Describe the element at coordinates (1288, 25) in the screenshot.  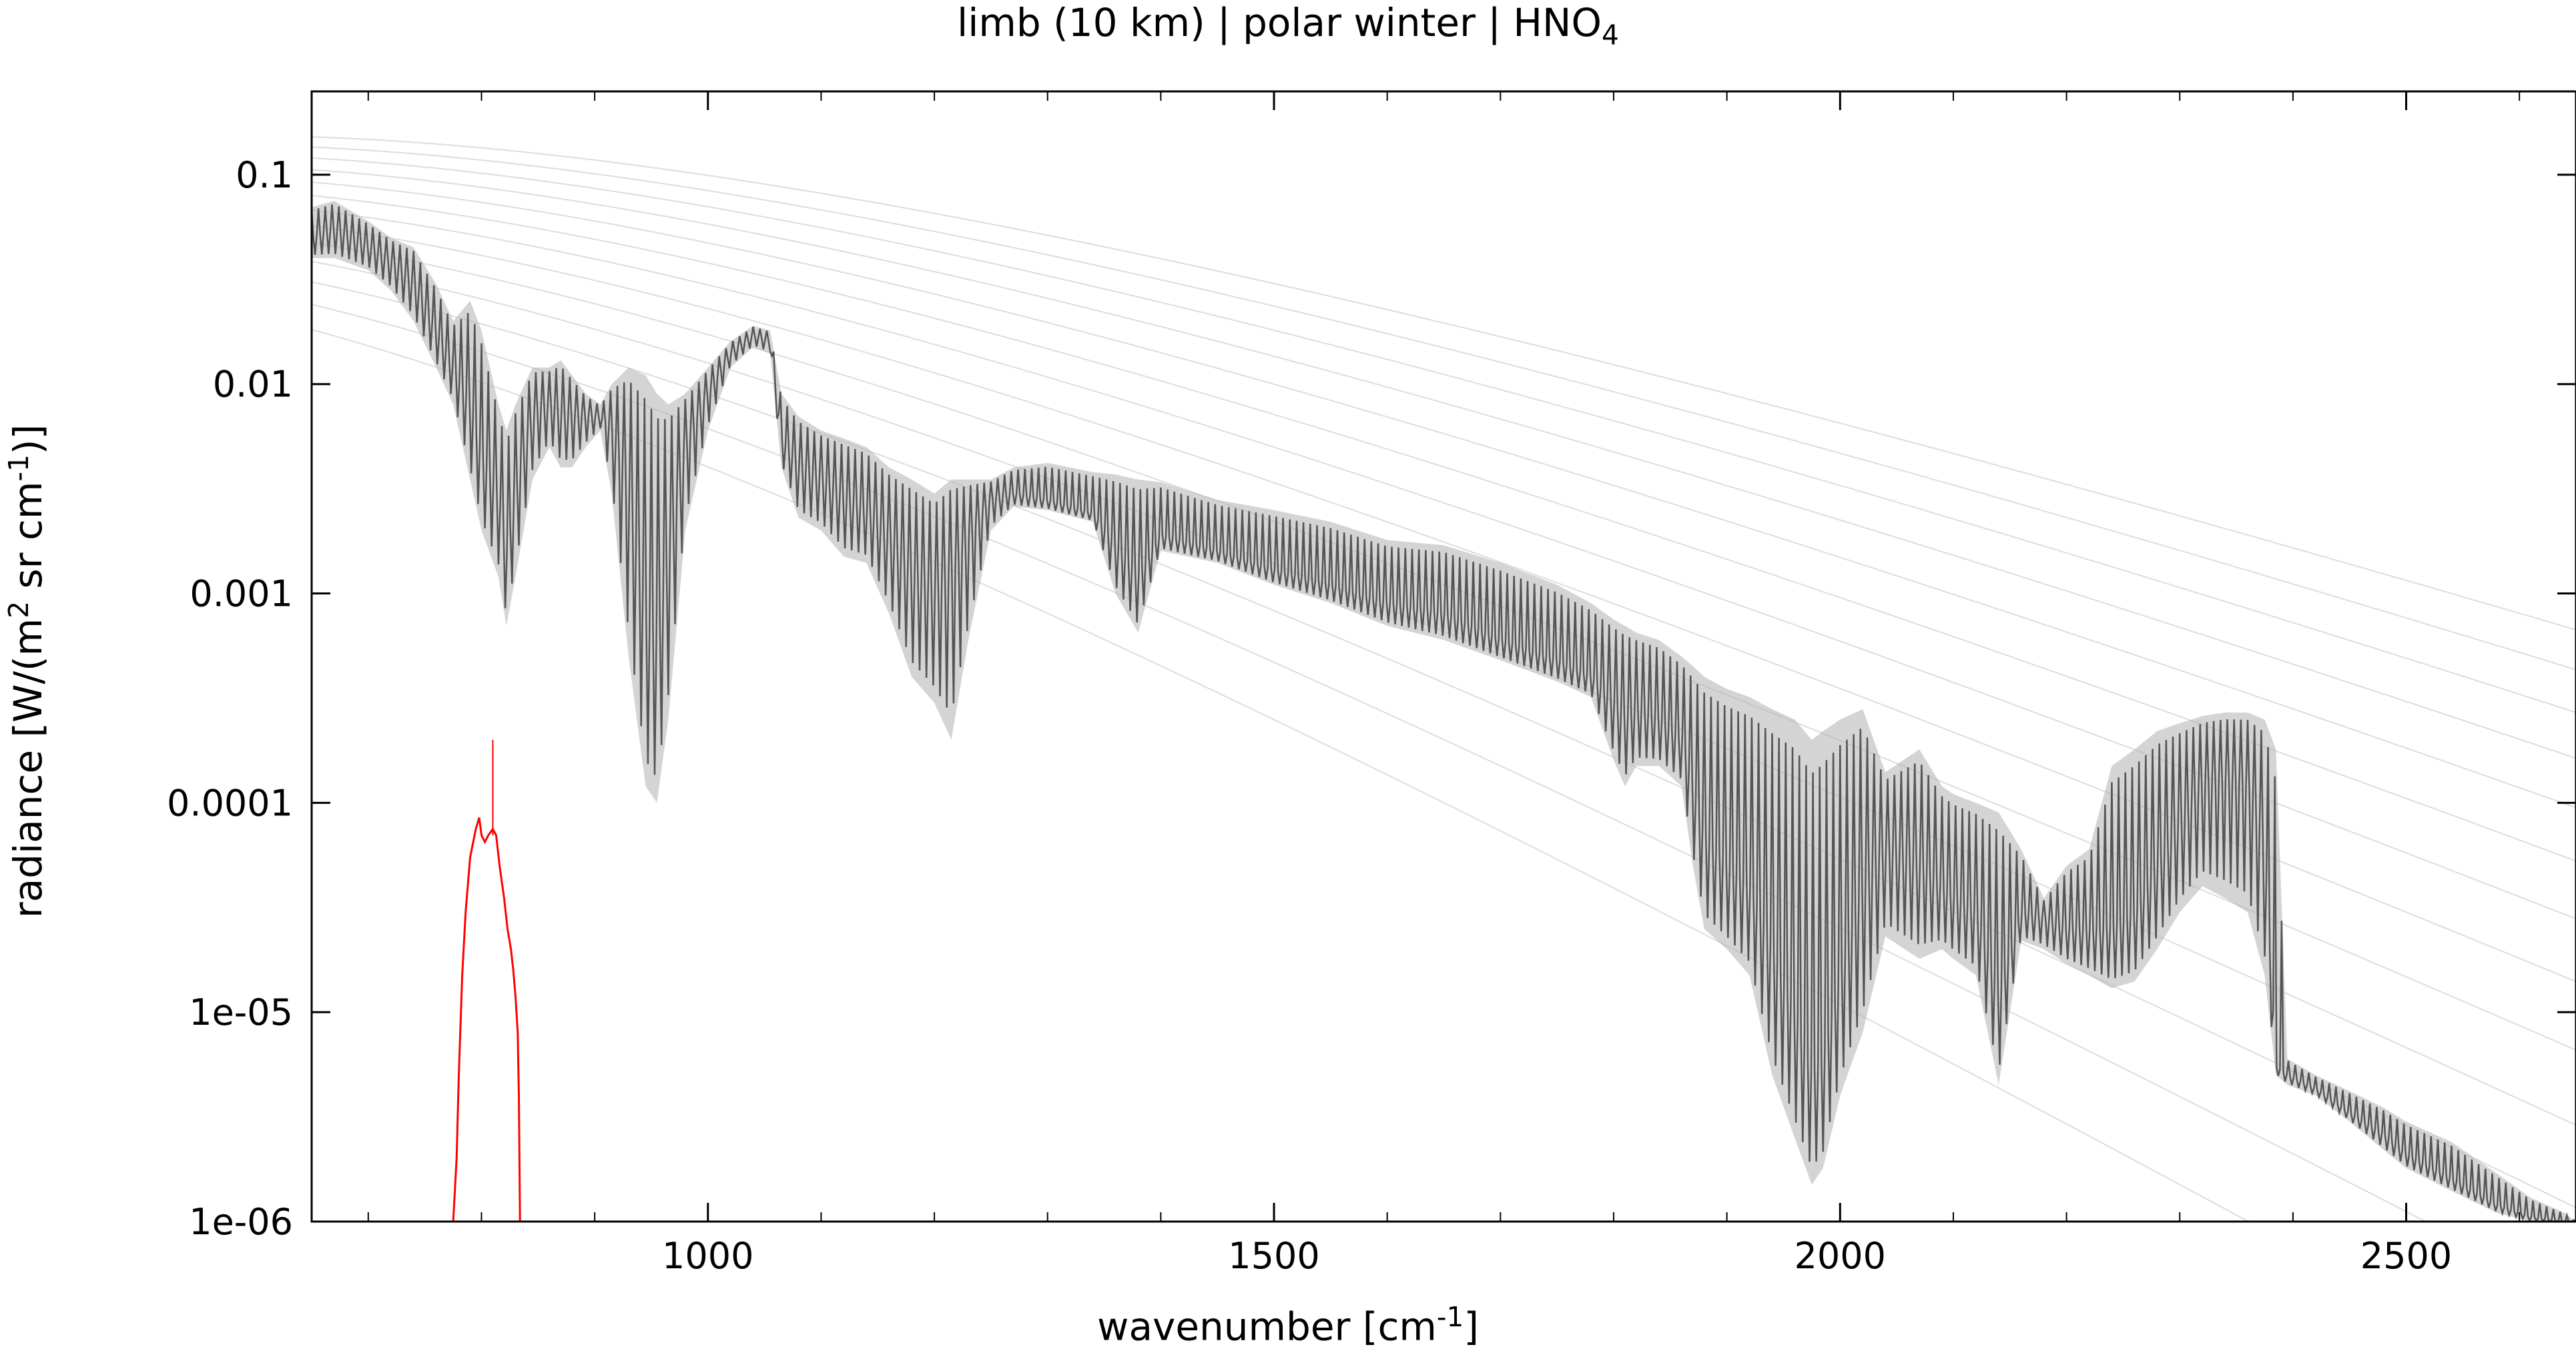
I see `chart-title: limb (10 km) | polar winter | HNO4` at that location.